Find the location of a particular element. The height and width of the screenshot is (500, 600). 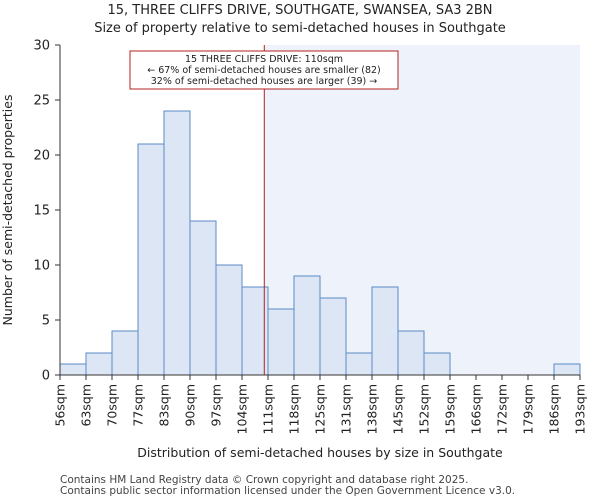

x-tick-label: 186sqm is located at coordinates (554, 409).